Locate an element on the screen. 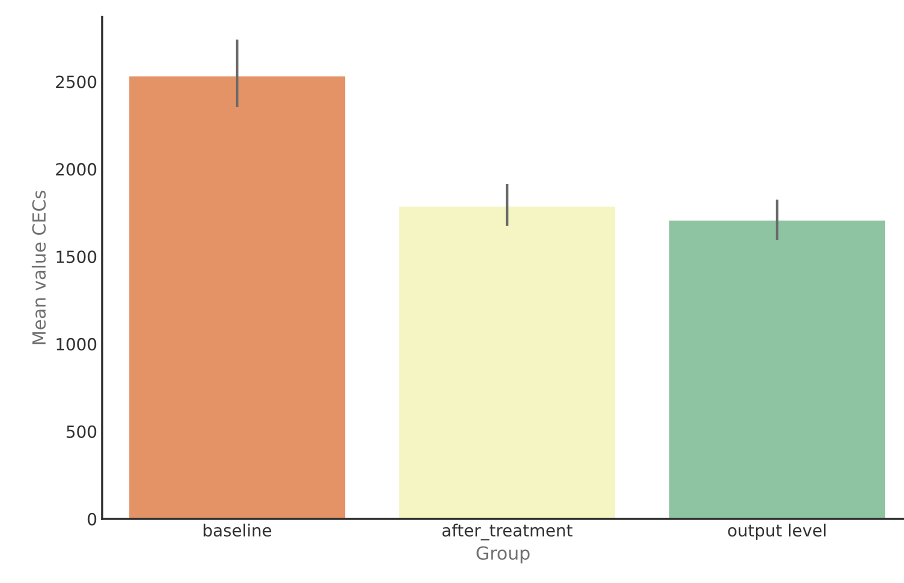 This screenshot has width=904, height=583. x-axis-title: Group is located at coordinates (503, 555).